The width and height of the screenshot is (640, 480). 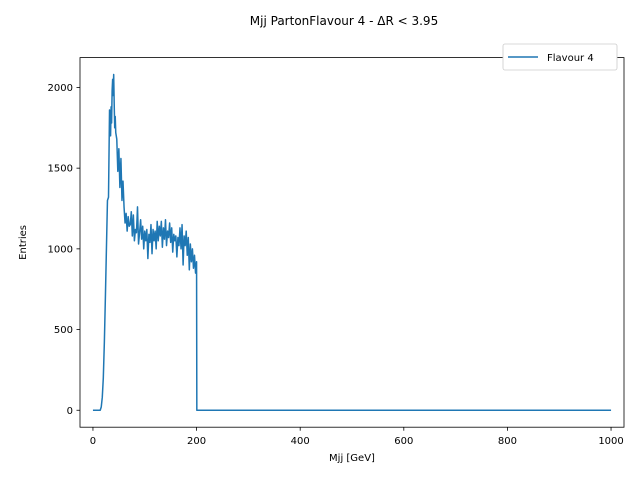 I want to click on x-tick-label: 1000, so click(x=610, y=441).